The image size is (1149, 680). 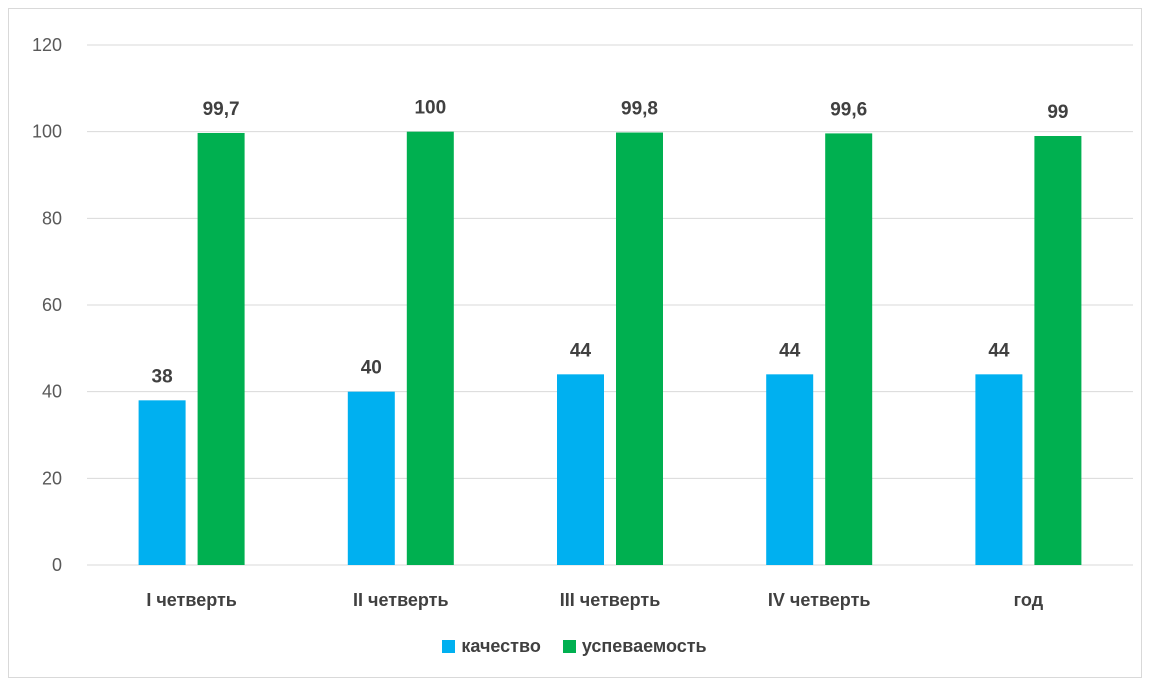 I want to click on legend-swatch-progress, so click(x=569, y=646).